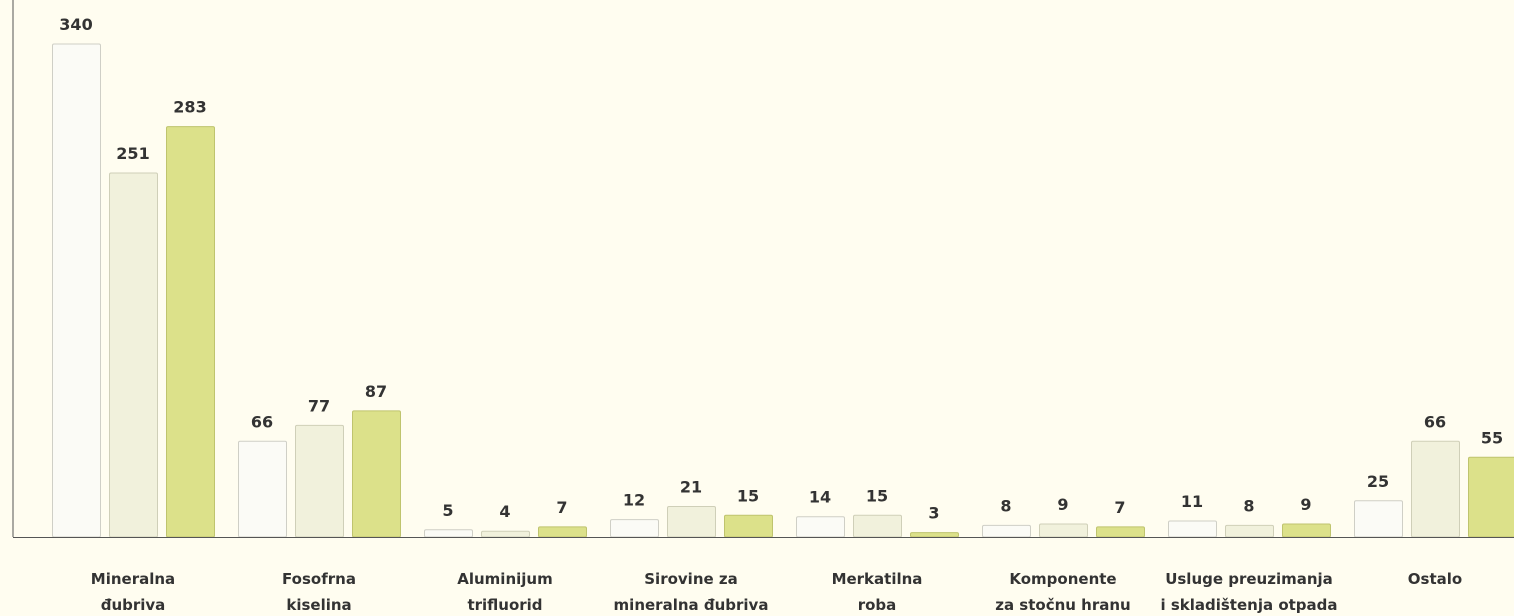  Describe the element at coordinates (504, 605) in the screenshot. I see `category-label: trifluorid` at that location.